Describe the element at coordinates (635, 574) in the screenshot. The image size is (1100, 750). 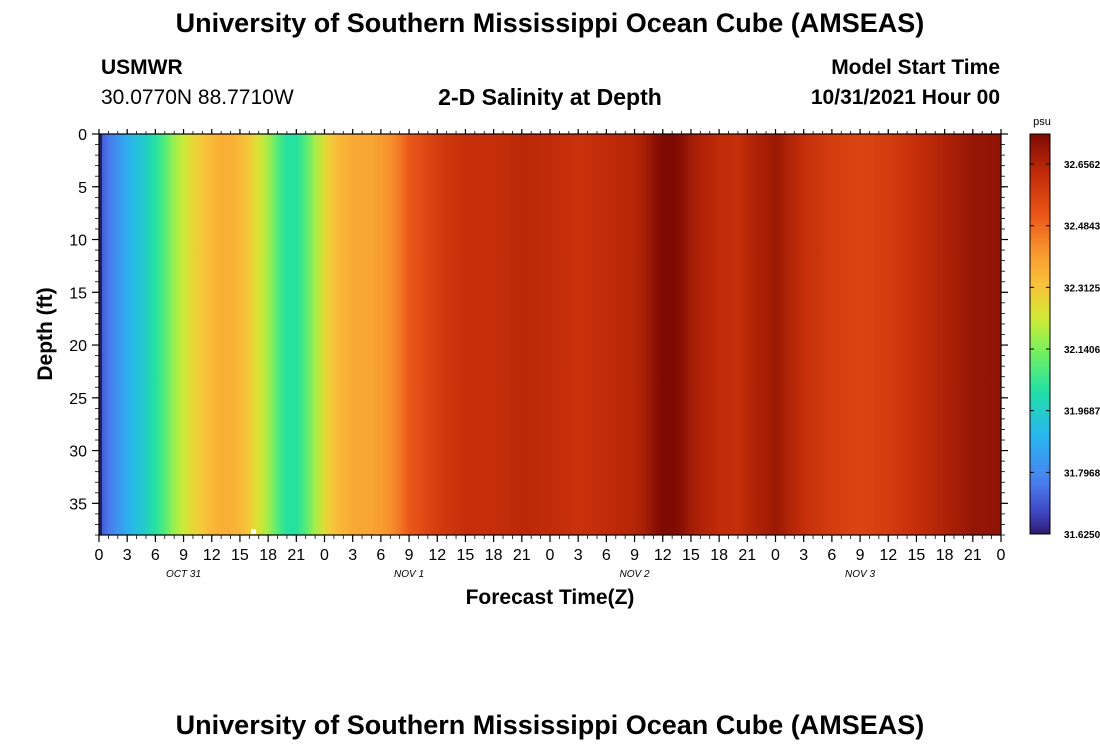
I see `date-label: NOV 2` at that location.